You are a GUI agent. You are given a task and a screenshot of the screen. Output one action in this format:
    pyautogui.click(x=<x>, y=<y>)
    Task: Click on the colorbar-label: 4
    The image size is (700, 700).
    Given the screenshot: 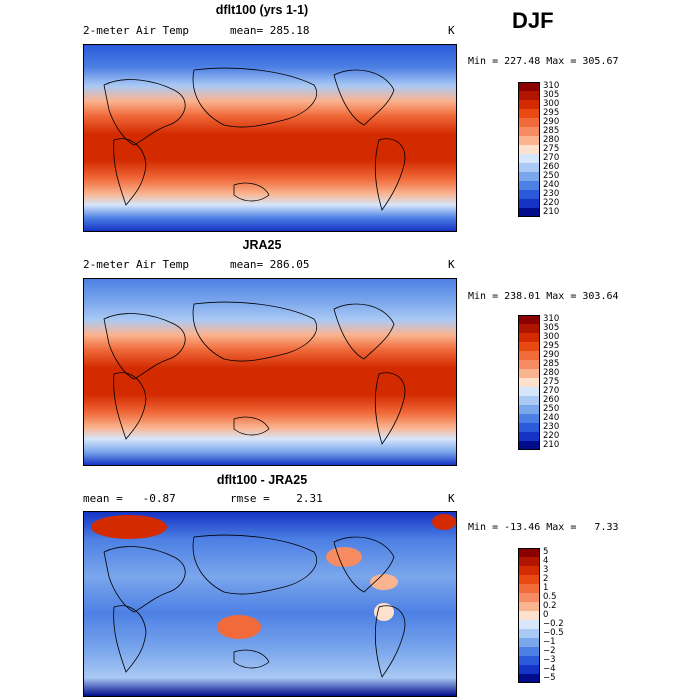 What is the action you would take?
    pyautogui.click(x=546, y=561)
    